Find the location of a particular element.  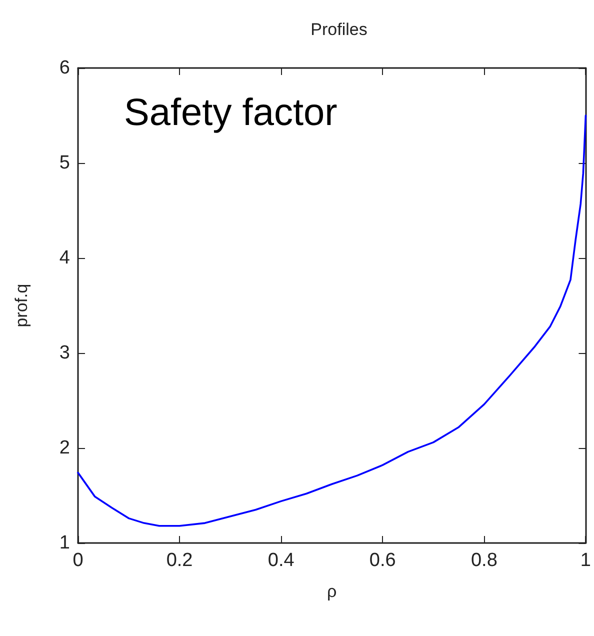

x-tick-label: 0.6 is located at coordinates (382, 560).